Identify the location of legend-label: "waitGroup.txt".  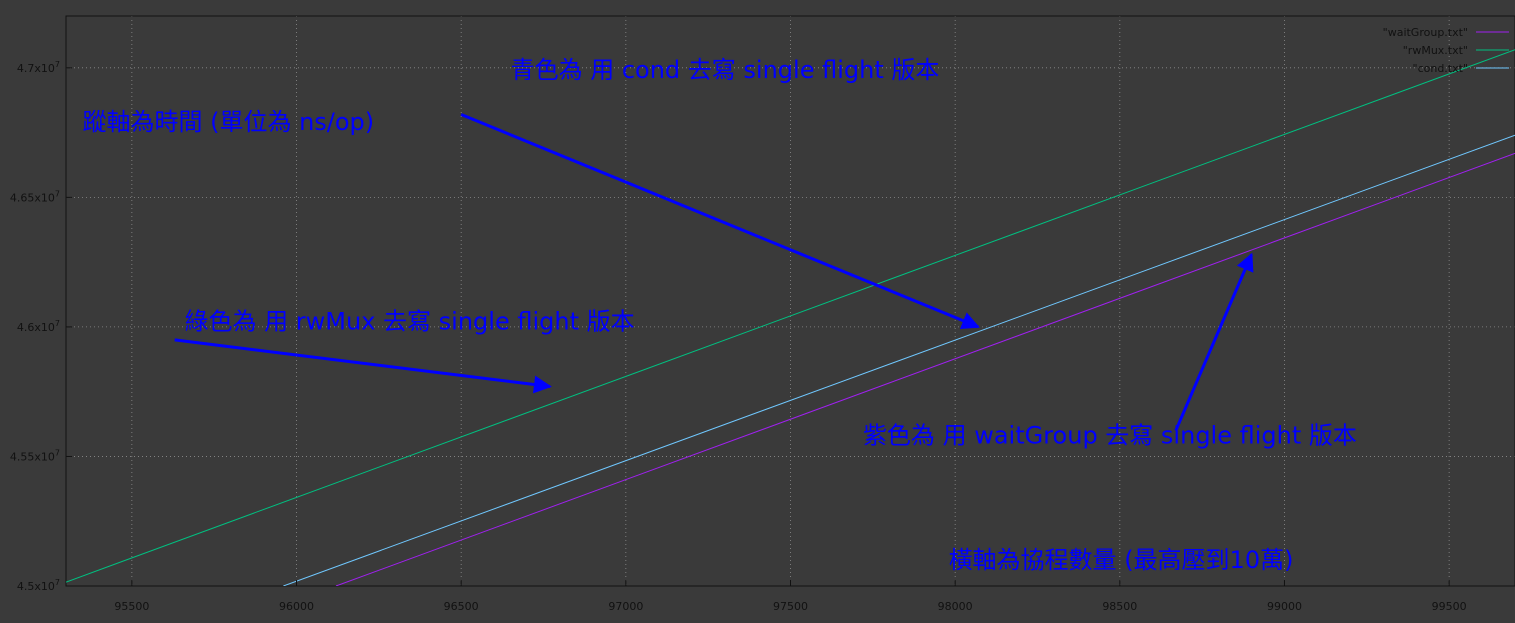
(1425, 32).